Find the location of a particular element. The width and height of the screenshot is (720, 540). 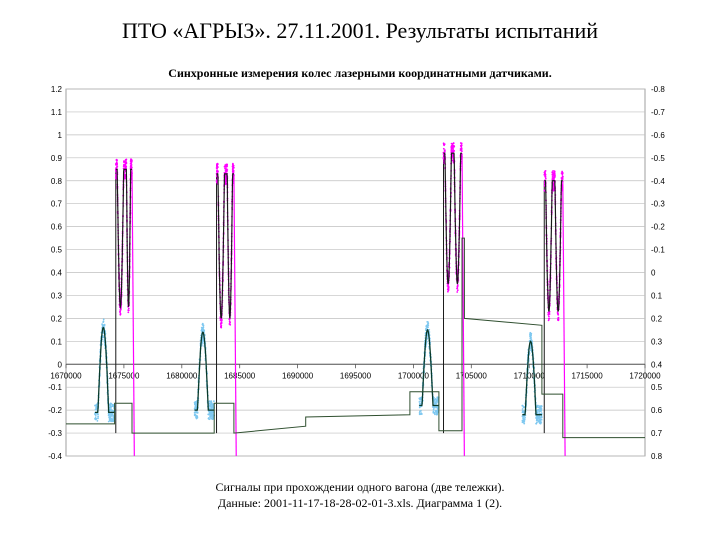

y-tick-label: 0.8 is located at coordinates (57, 181).